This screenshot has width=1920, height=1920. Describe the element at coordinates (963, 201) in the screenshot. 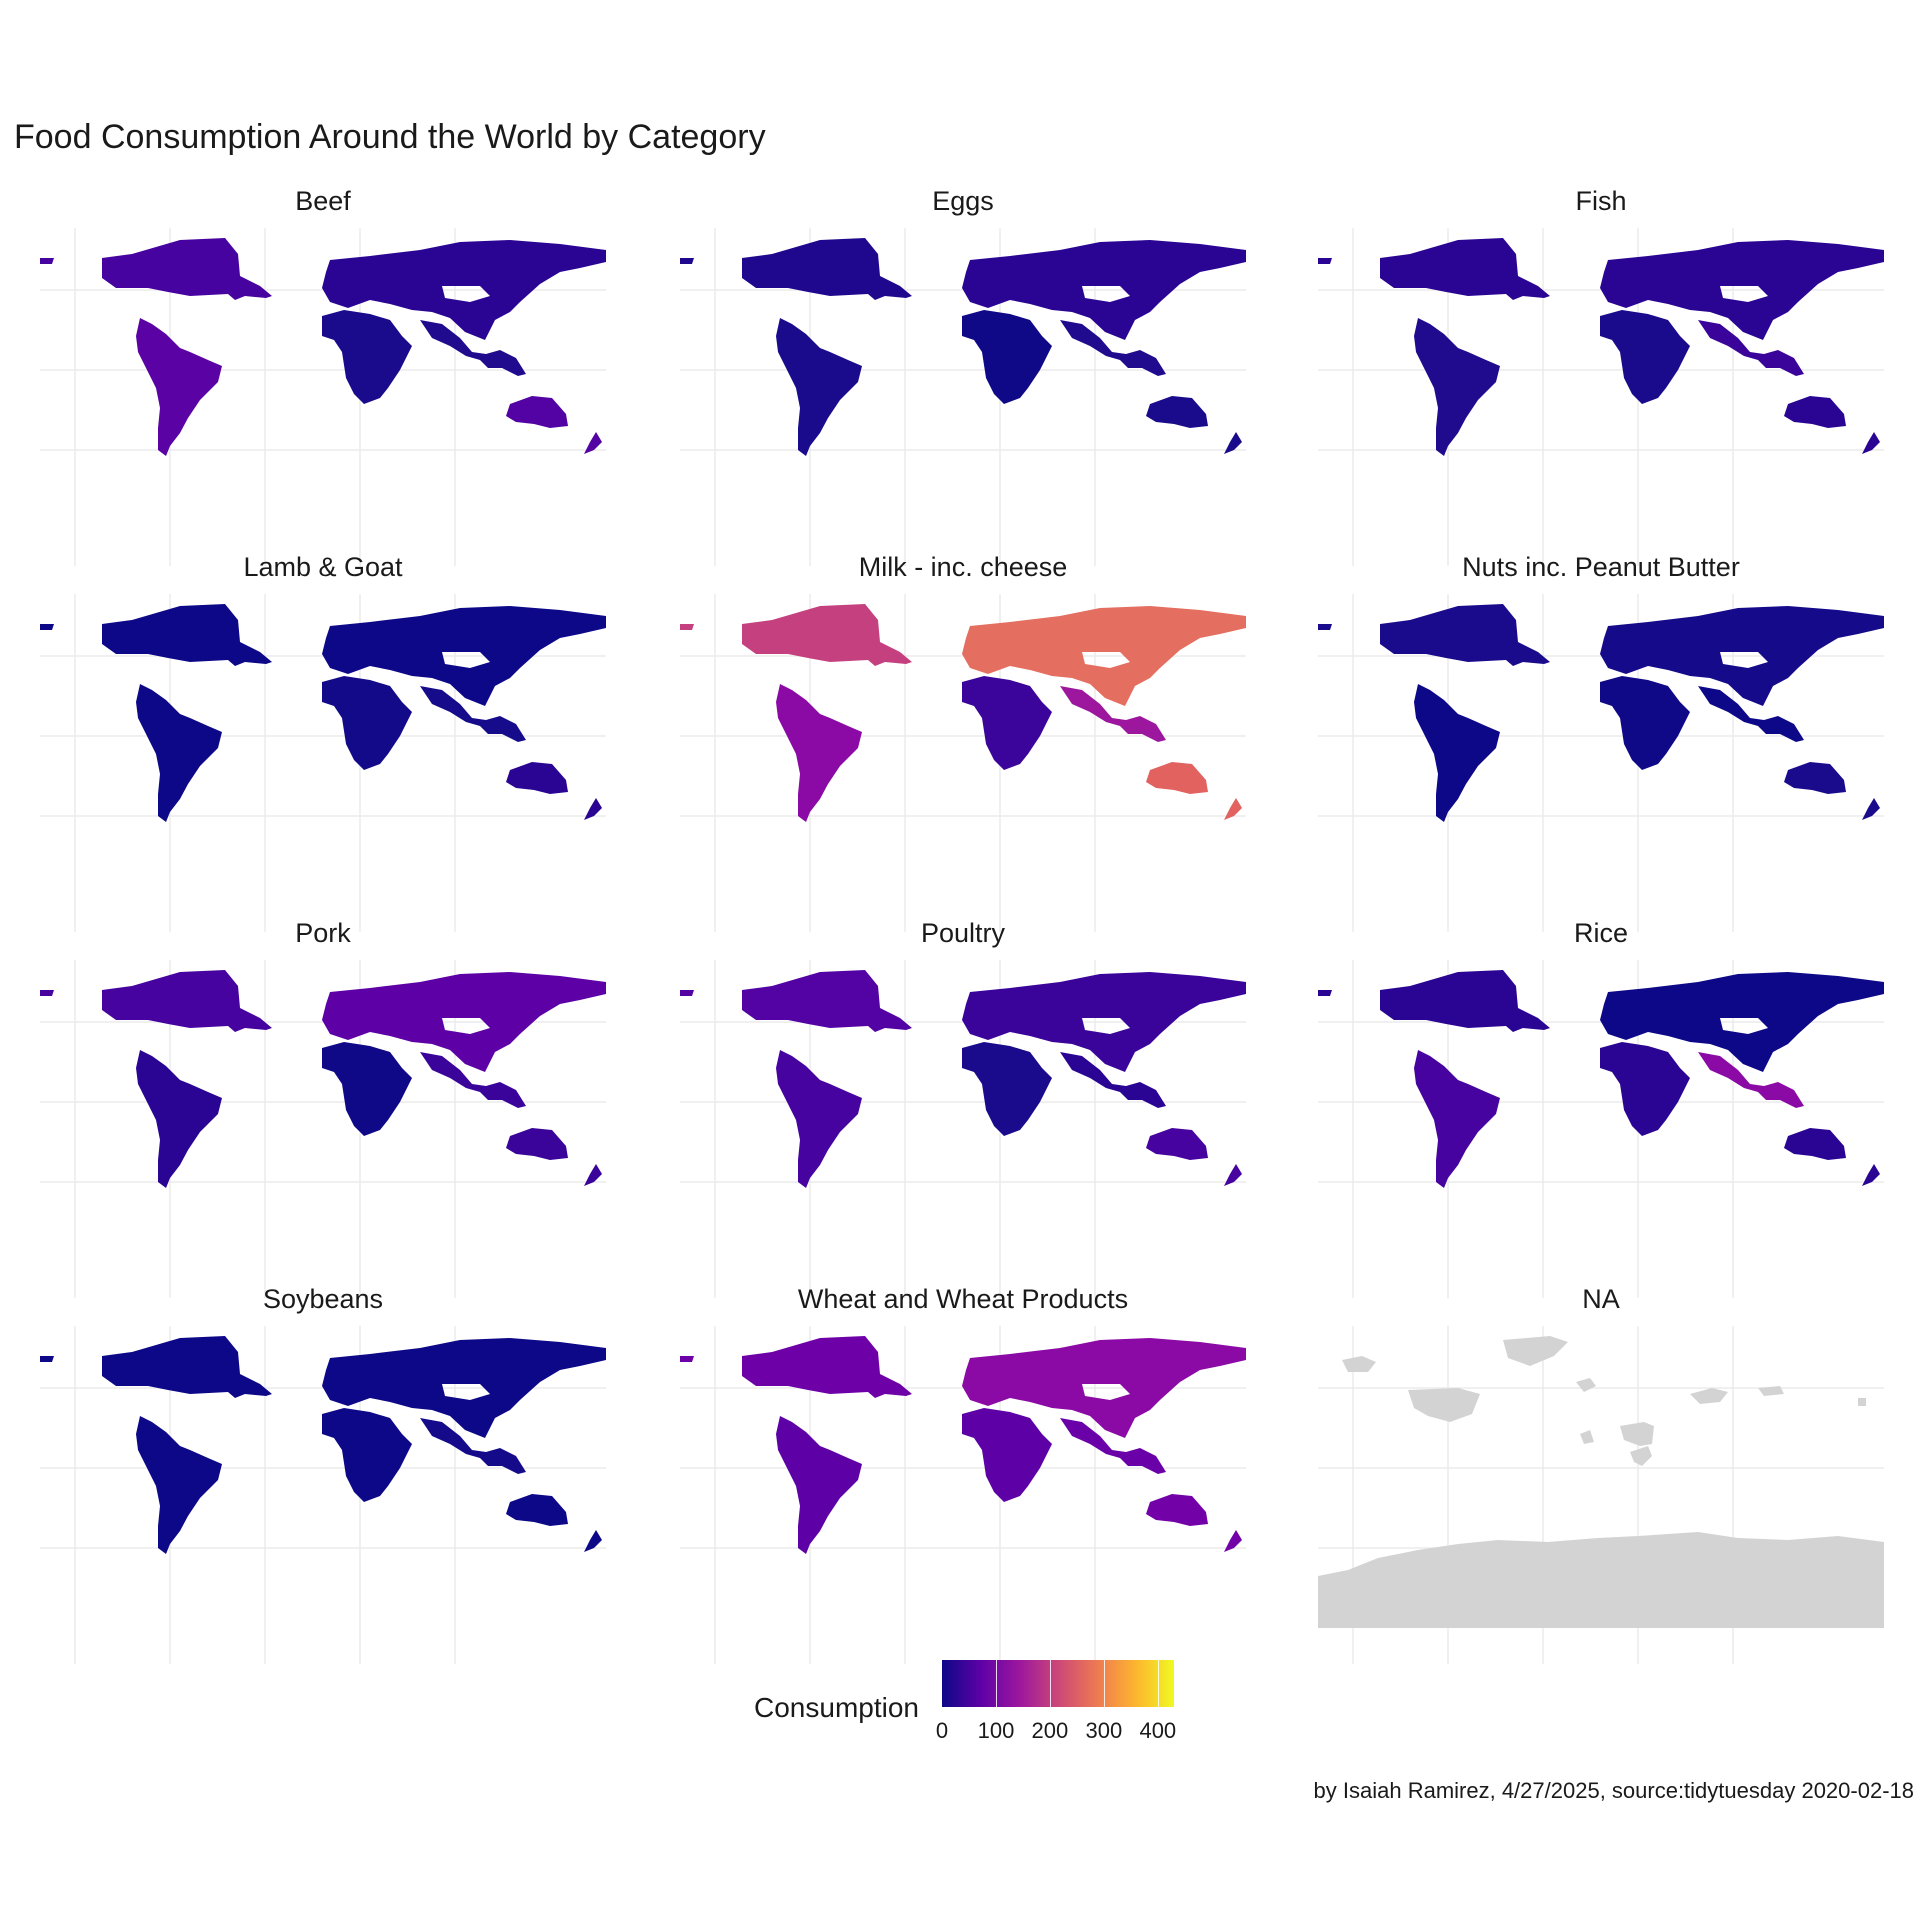

I see `facet-label: Eggs` at that location.